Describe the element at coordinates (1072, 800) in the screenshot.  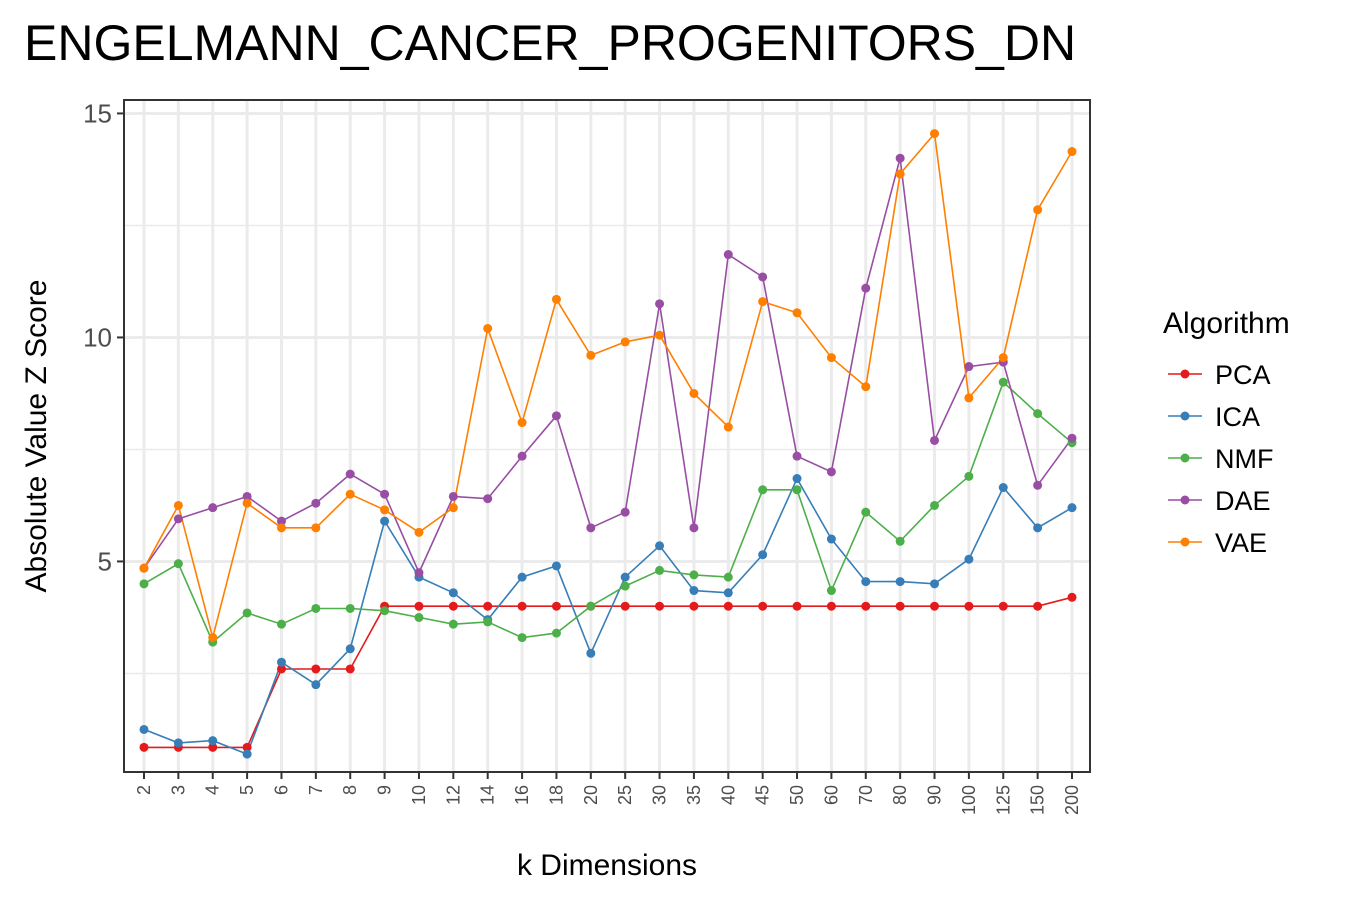
I see `x-tick-label: 200` at that location.